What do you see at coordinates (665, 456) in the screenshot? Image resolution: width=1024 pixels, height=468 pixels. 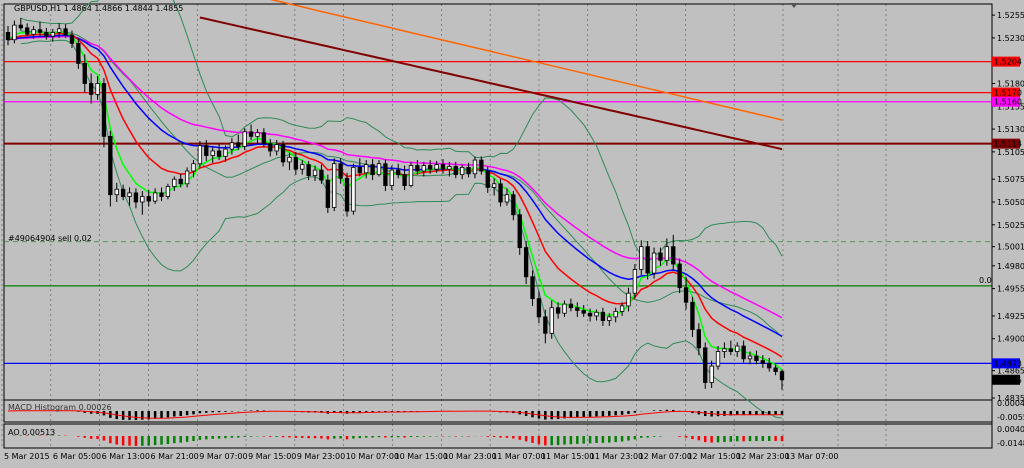 I see `time-axis-label: 12 Mar 07:00` at bounding box center [665, 456].